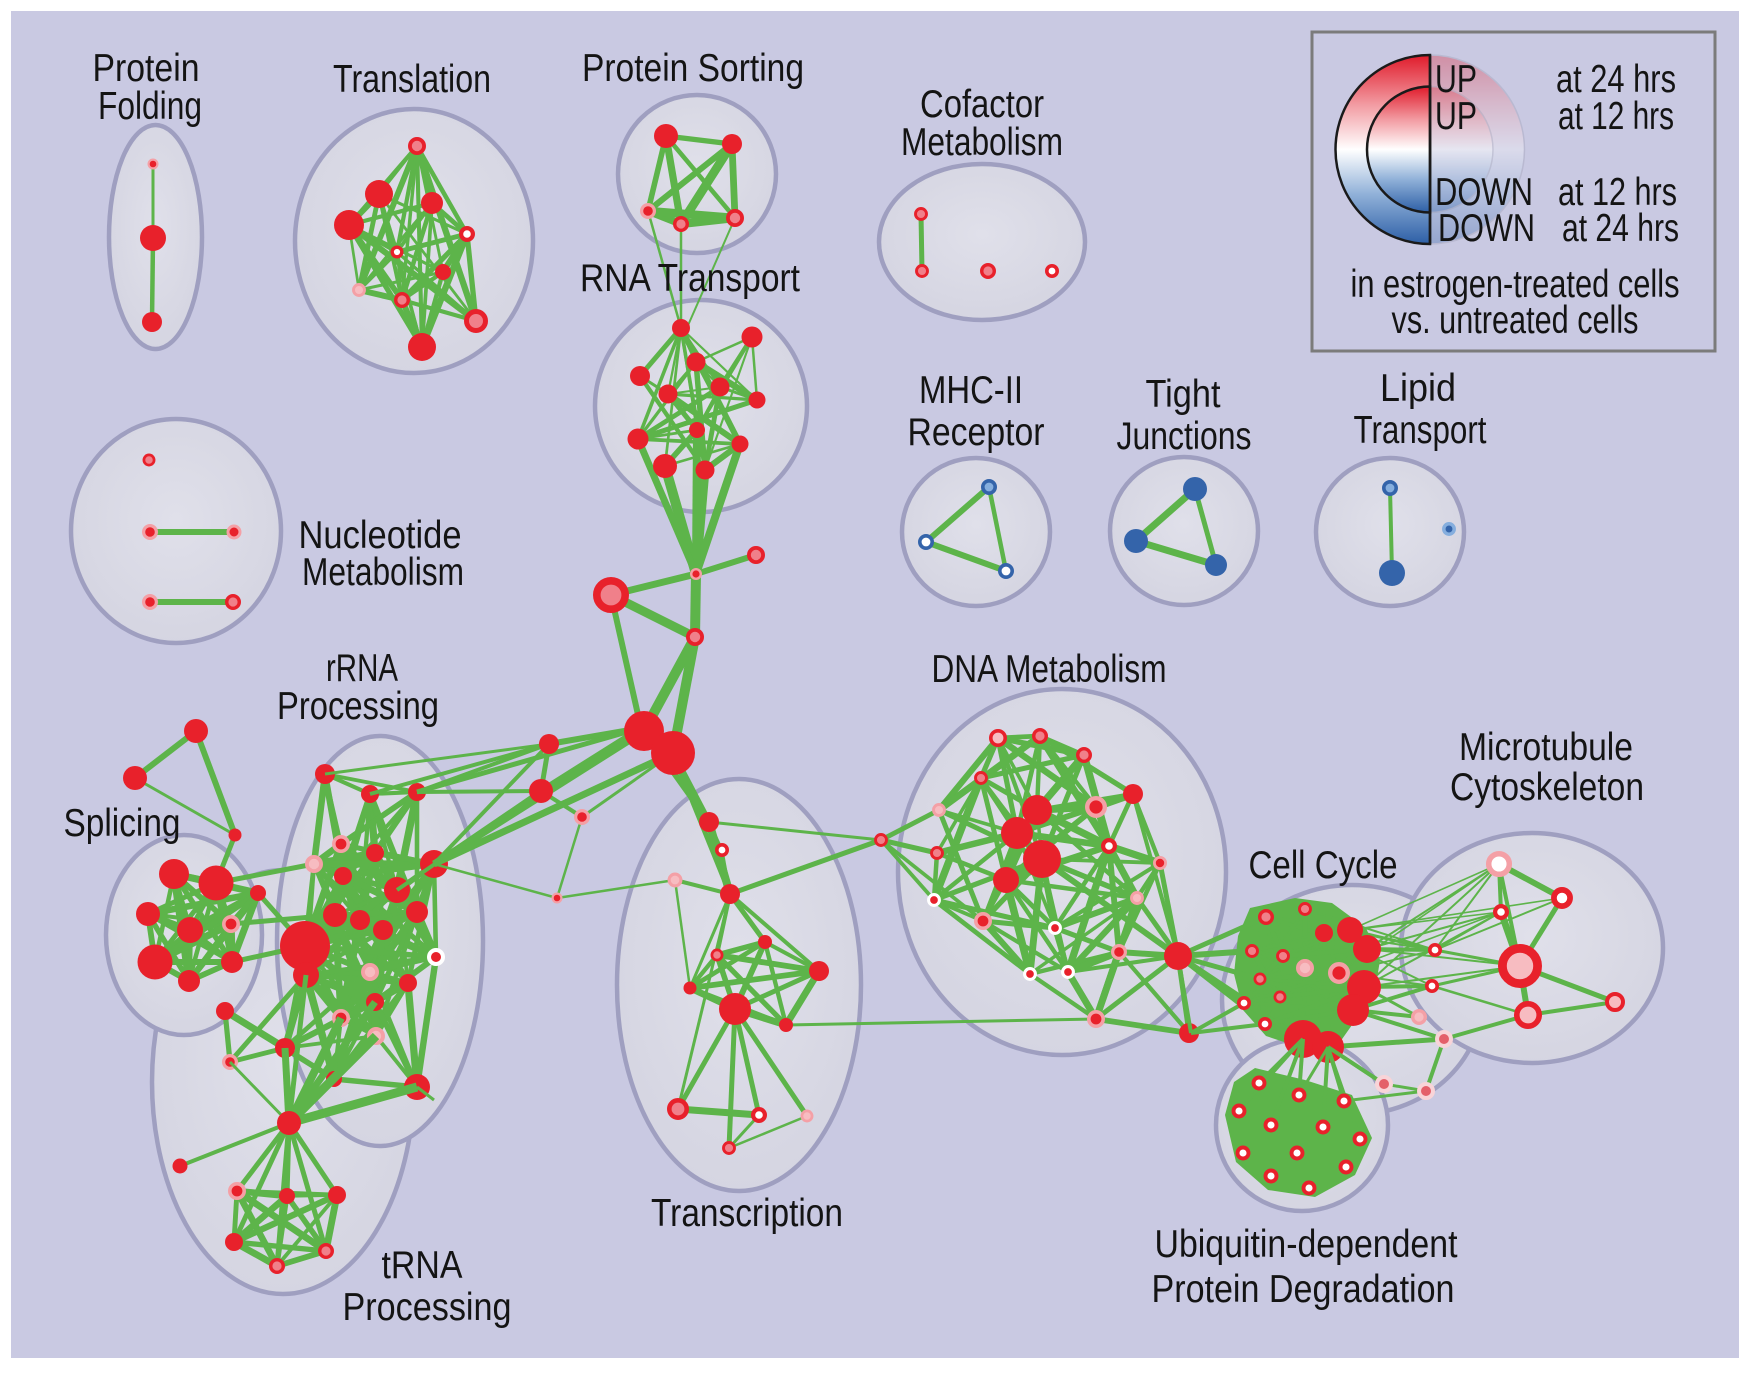 The width and height of the screenshot is (1750, 1376). I want to click on svg-text: Lipid, so click(1418, 388).